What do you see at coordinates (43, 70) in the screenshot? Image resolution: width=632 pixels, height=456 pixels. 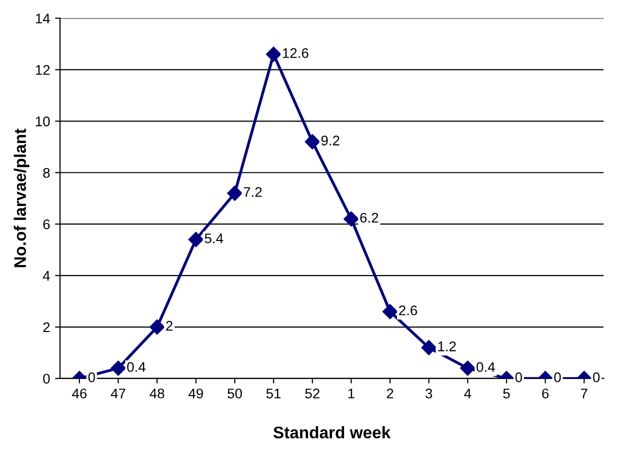 I see `y-tick-label: 12` at bounding box center [43, 70].